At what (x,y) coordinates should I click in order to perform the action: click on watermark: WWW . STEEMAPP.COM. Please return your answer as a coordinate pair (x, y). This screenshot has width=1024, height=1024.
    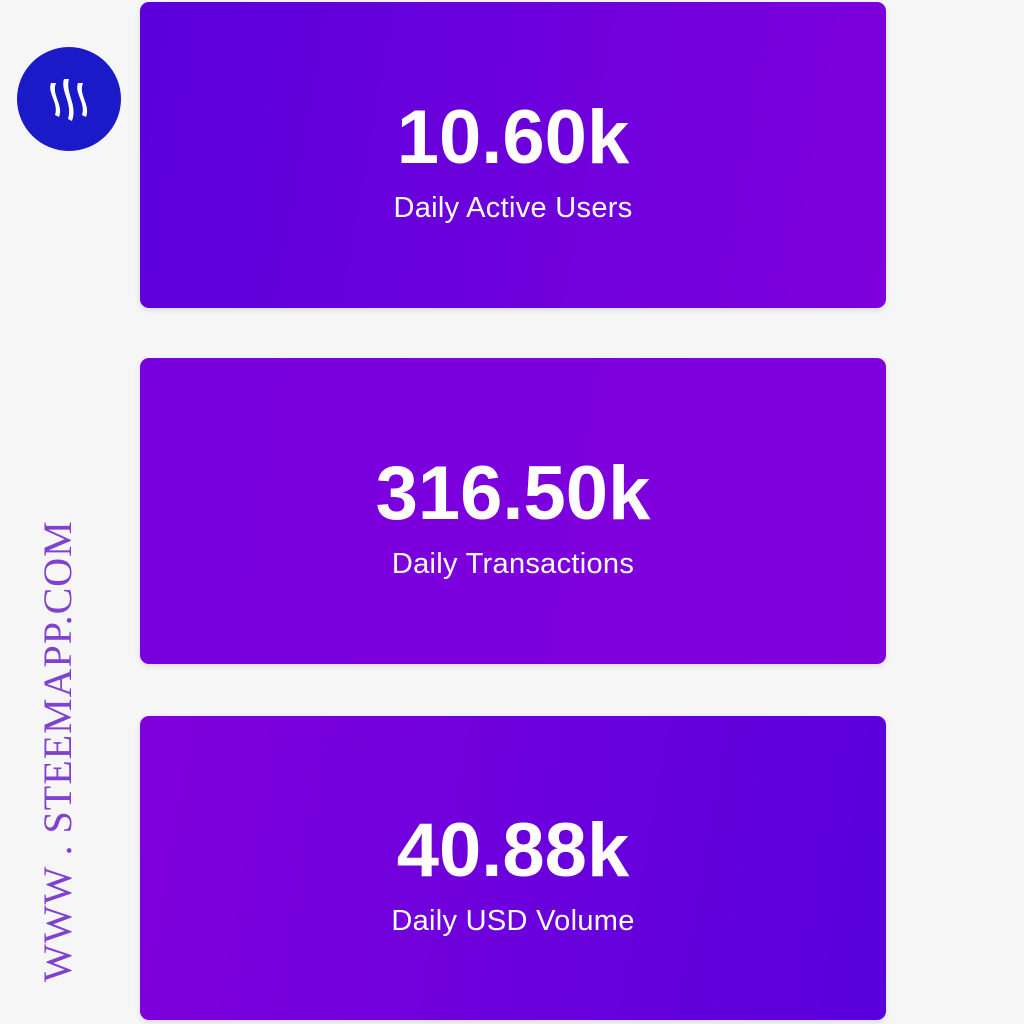
    Looking at the image, I should click on (57, 751).